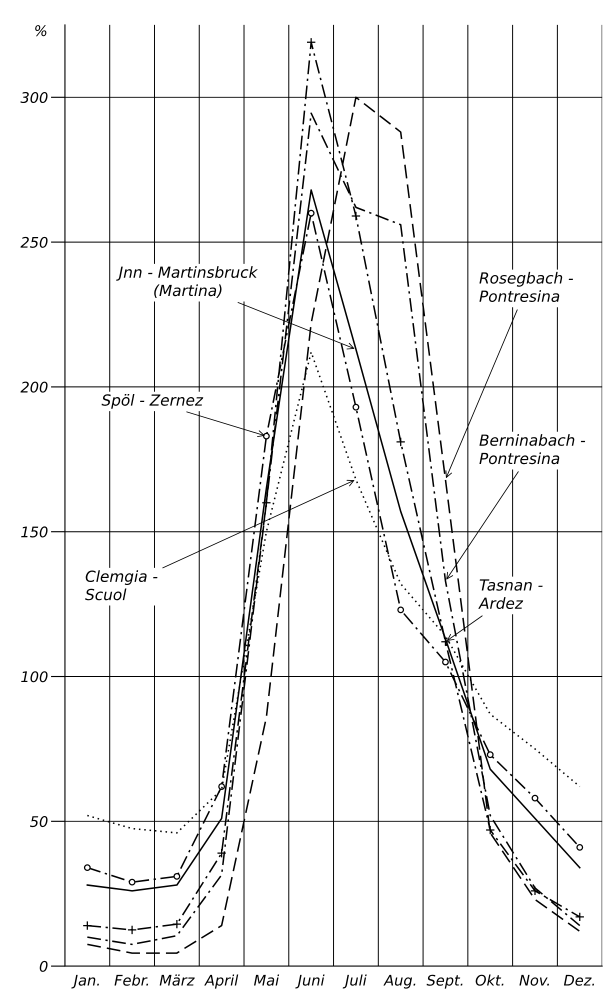  What do you see at coordinates (153, 401) in the screenshot?
I see `annotation: Spöl - Zernez` at bounding box center [153, 401].